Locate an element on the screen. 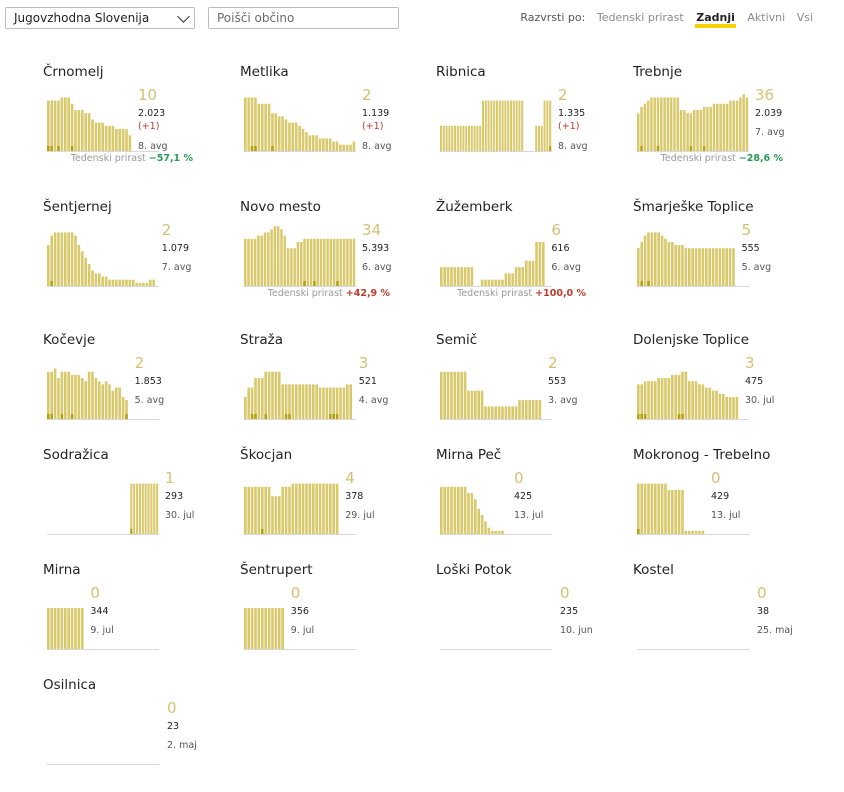  municipality-card: Šentjernej 2 1.079 7. avg is located at coordinates (133, 256).